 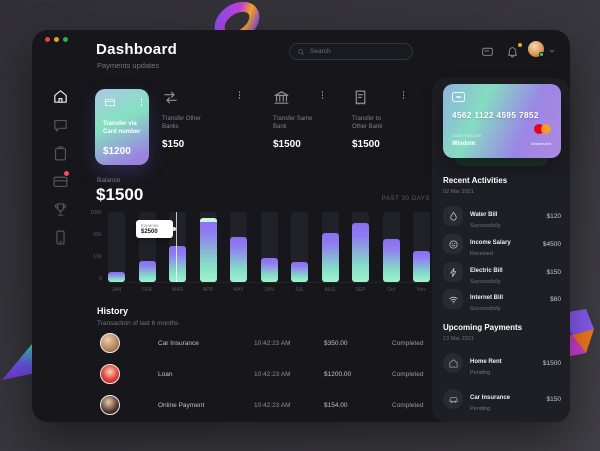 I want to click on search-bar, so click(x=351, y=51).